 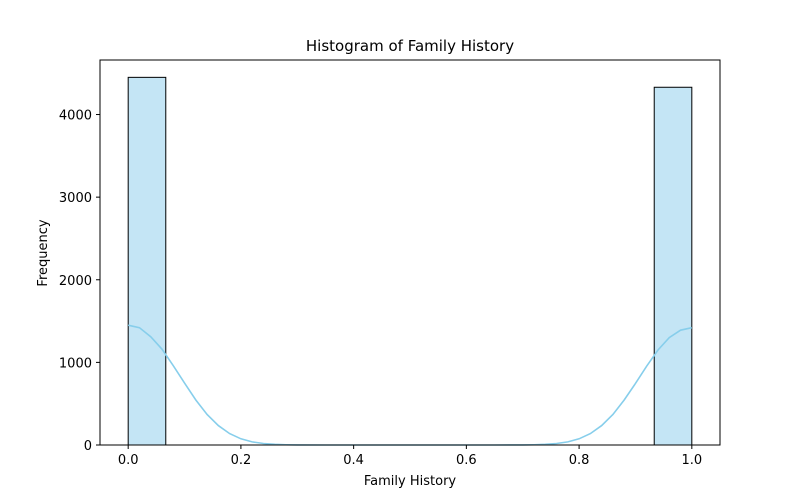 I want to click on x-tick-label: 0.0, so click(x=128, y=460).